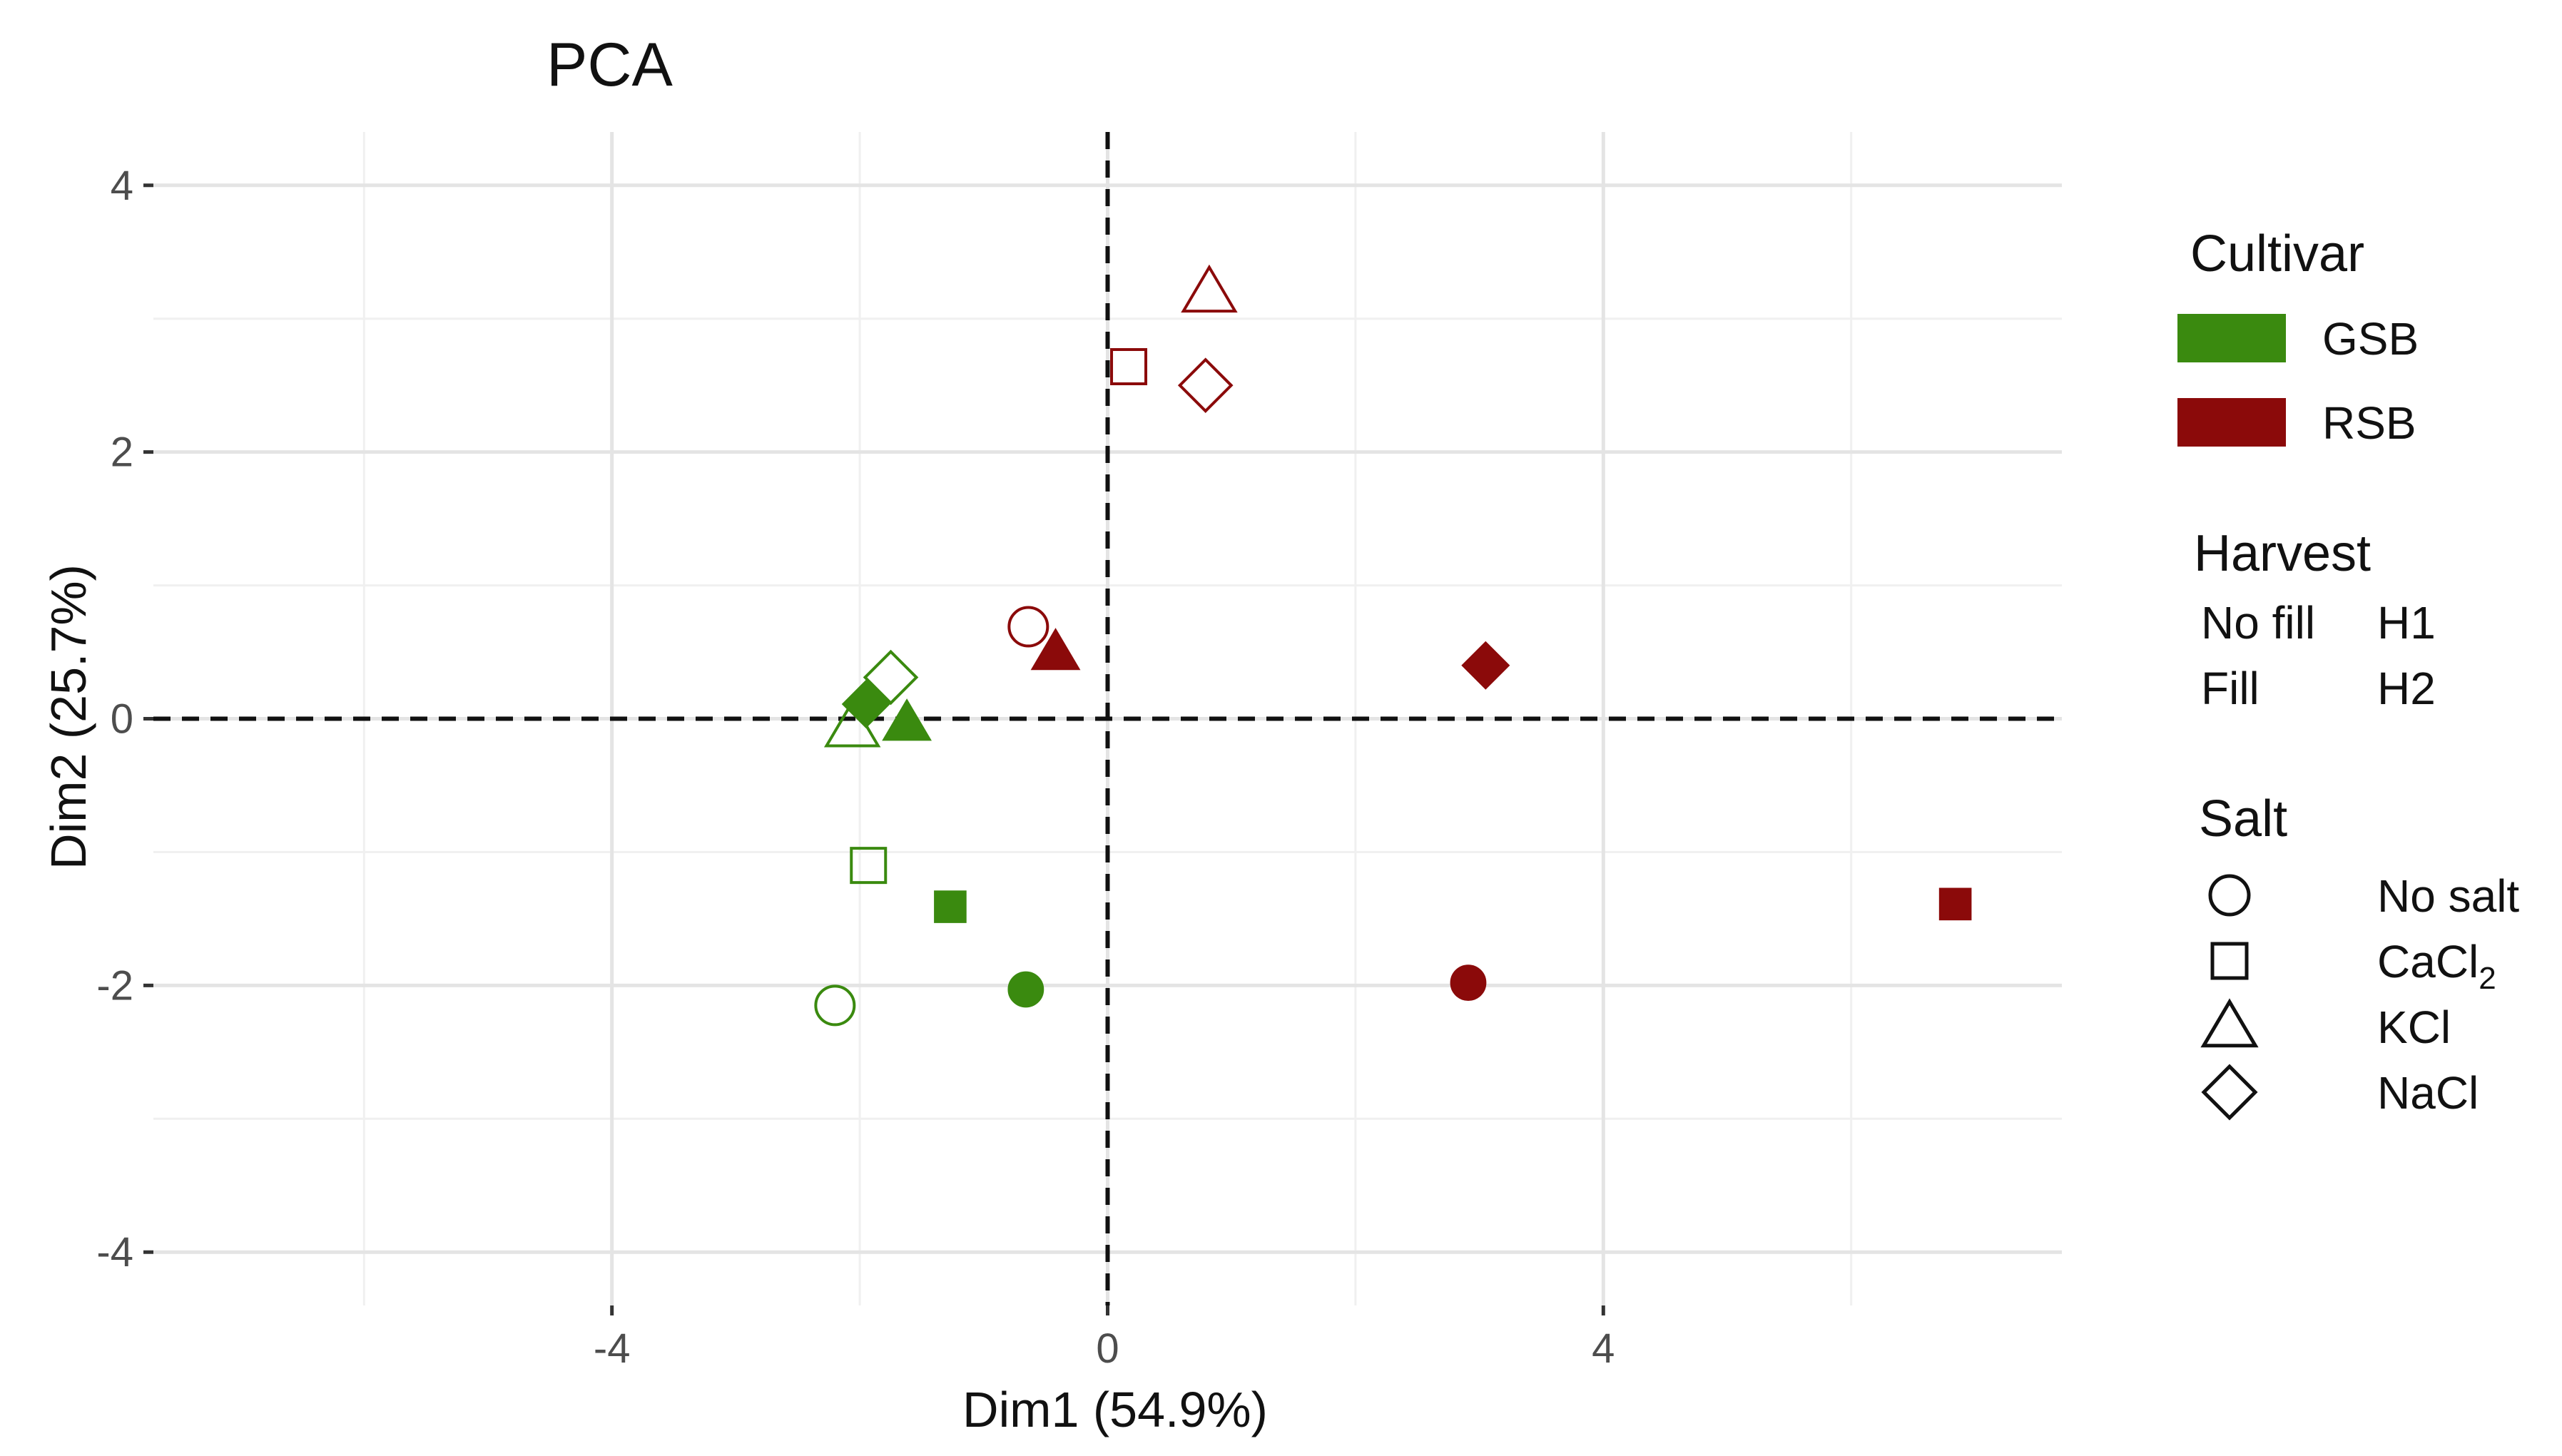  Describe the element at coordinates (2229, 1023) in the screenshot. I see `legend-triangle-icon` at that location.